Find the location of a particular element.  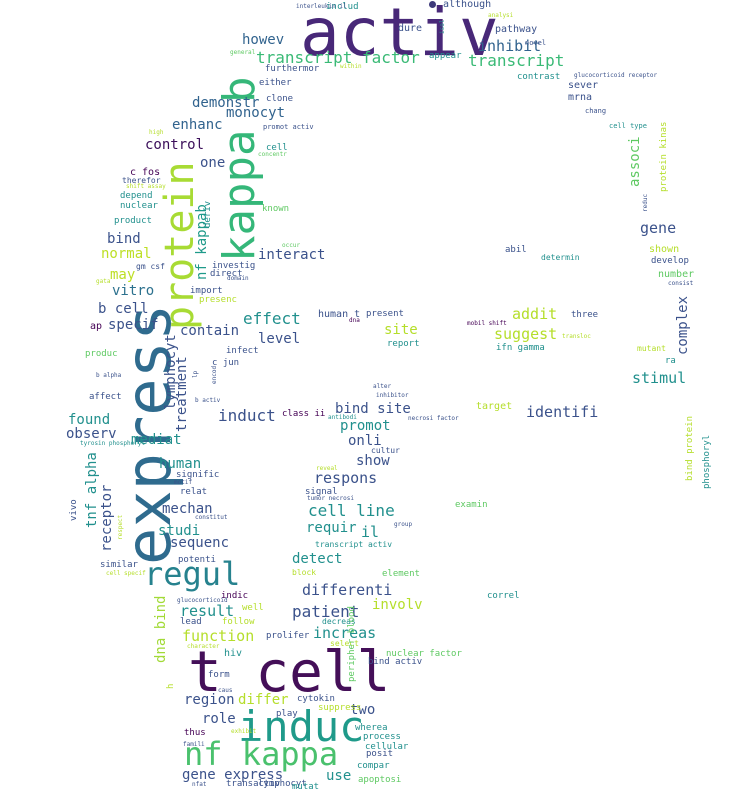

word-regul: regul is located at coordinates (192, 574).